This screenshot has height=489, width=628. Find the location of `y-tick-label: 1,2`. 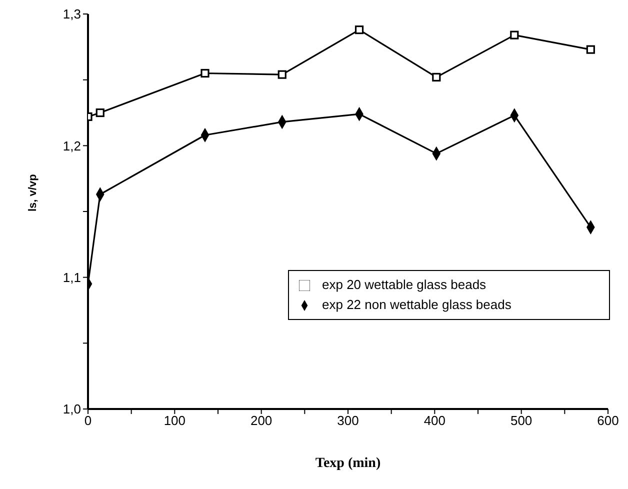

y-tick-label: 1,2 is located at coordinates (71, 146).